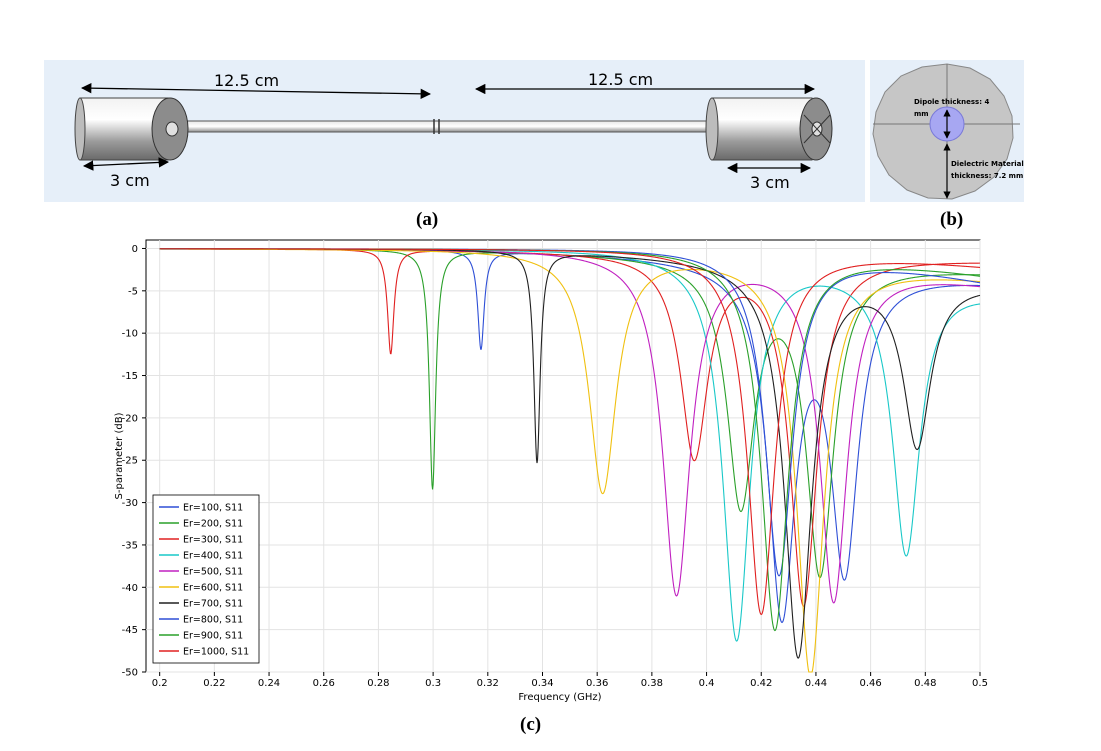 This screenshot has width=1101, height=751. What do you see at coordinates (213, 620) in the screenshot?
I see `legend-entry: Er=800, S11` at bounding box center [213, 620].